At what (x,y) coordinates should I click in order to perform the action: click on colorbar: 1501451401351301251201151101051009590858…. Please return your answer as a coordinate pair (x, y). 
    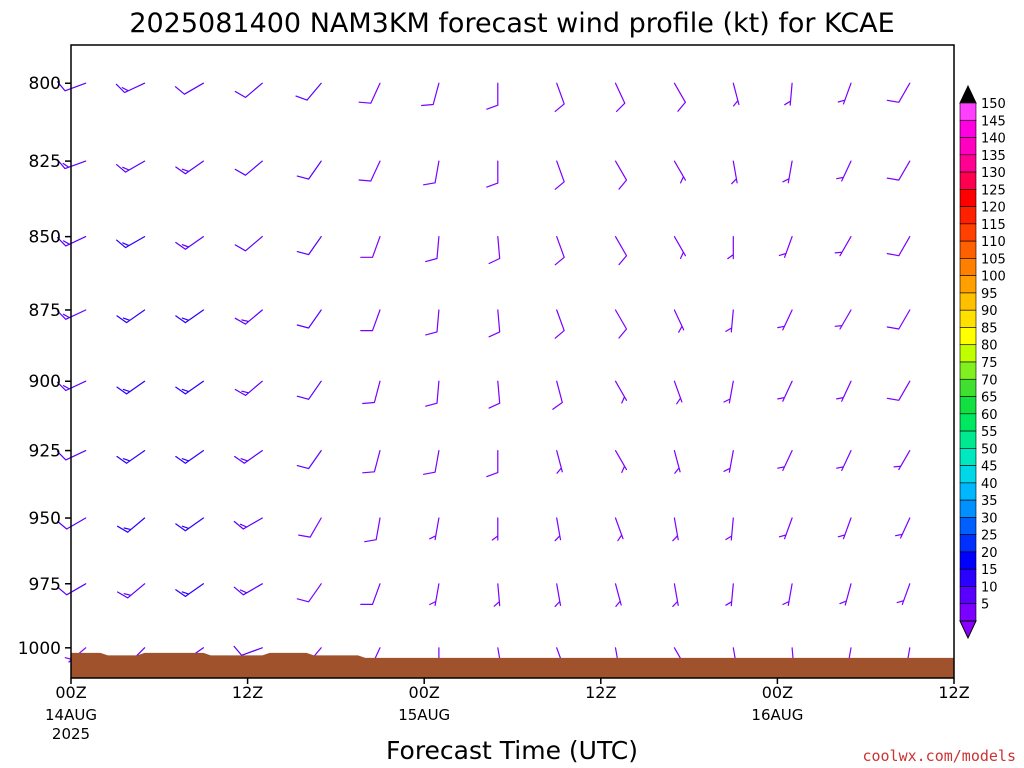
    Looking at the image, I should click on (982, 362).